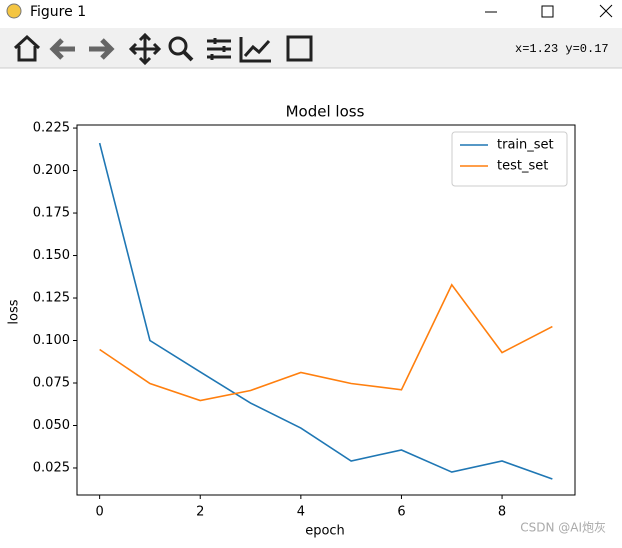 The height and width of the screenshot is (548, 622). What do you see at coordinates (606, 11) in the screenshot?
I see `close-button` at bounding box center [606, 11].